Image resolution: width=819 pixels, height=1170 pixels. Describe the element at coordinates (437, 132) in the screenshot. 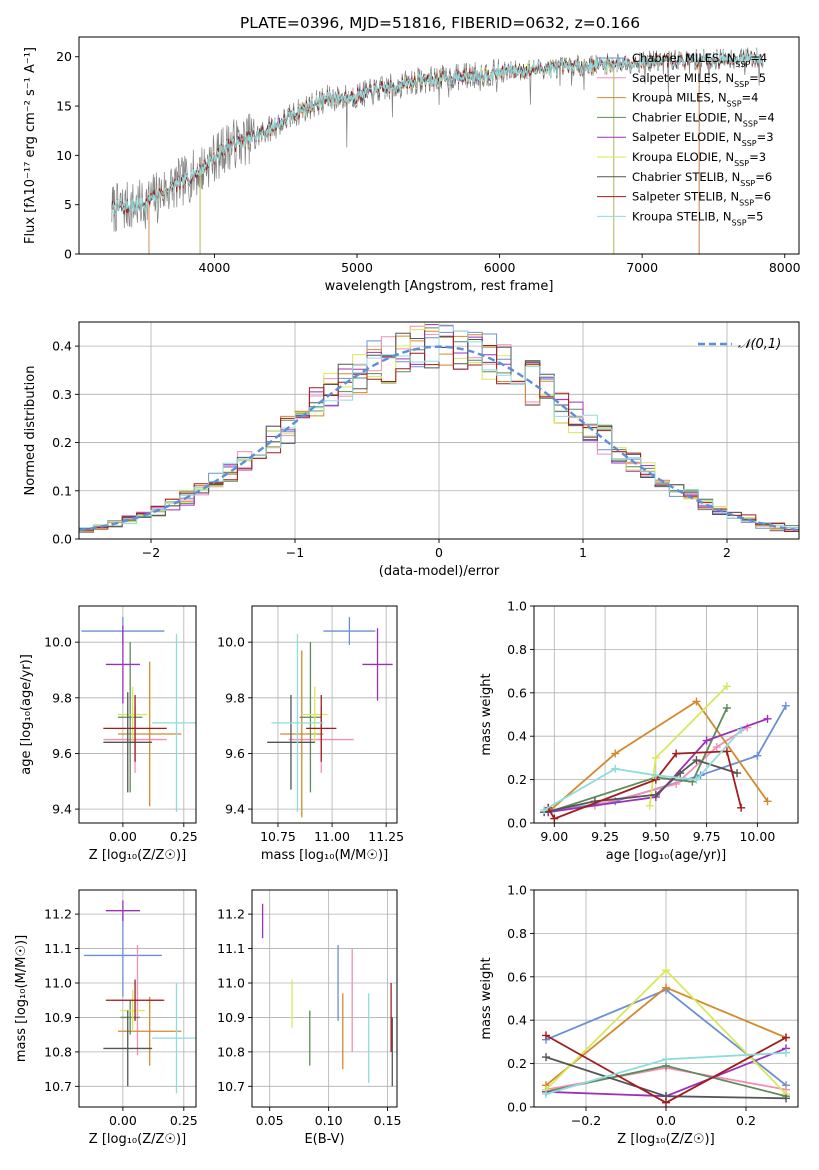

I see `model-spectrum-line` at that location.